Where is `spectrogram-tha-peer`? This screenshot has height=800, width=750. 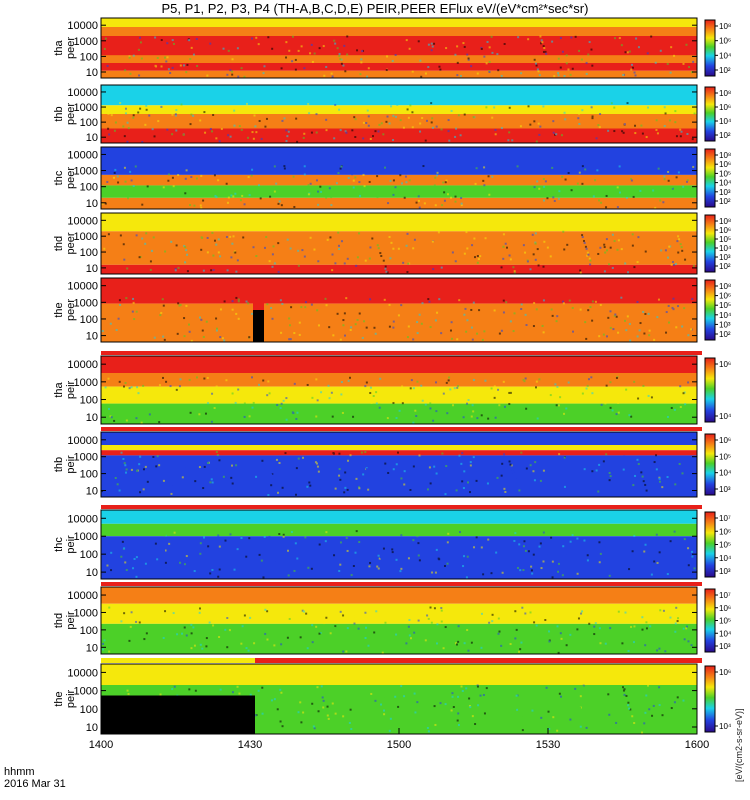
spectrogram-tha-peer is located at coordinates (399, 48).